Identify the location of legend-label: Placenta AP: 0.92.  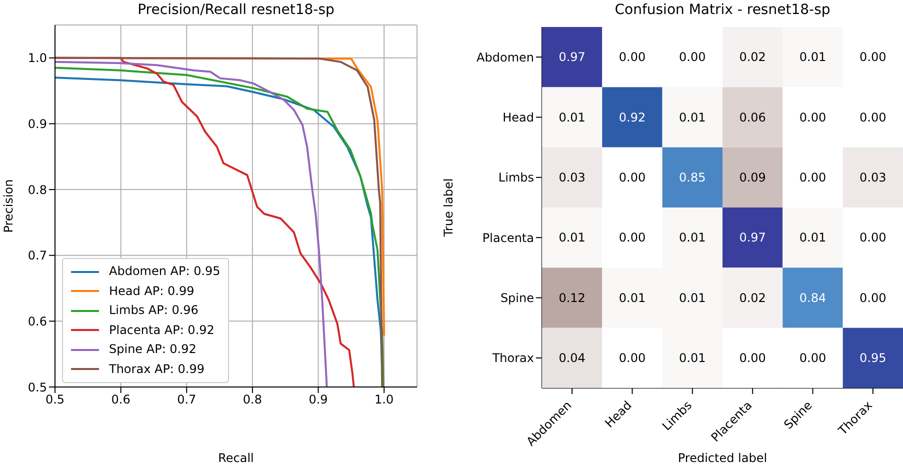
(161, 330).